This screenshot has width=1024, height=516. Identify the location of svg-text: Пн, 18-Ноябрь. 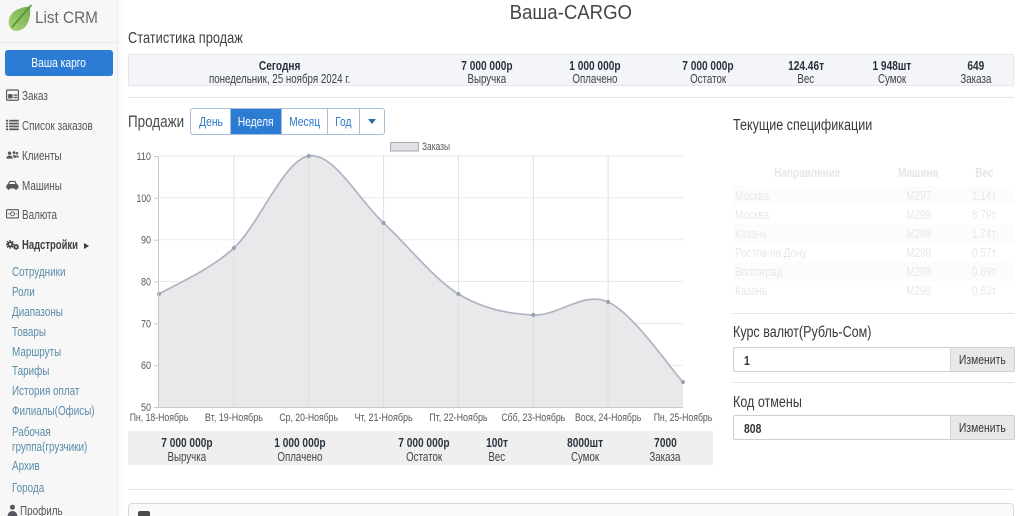
(159, 418).